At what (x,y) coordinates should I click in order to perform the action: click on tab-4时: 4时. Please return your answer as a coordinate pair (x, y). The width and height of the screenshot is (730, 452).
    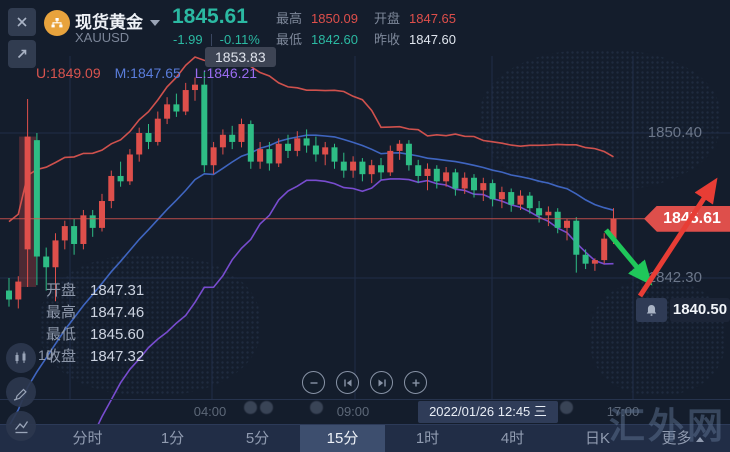
    Looking at the image, I should click on (512, 438).